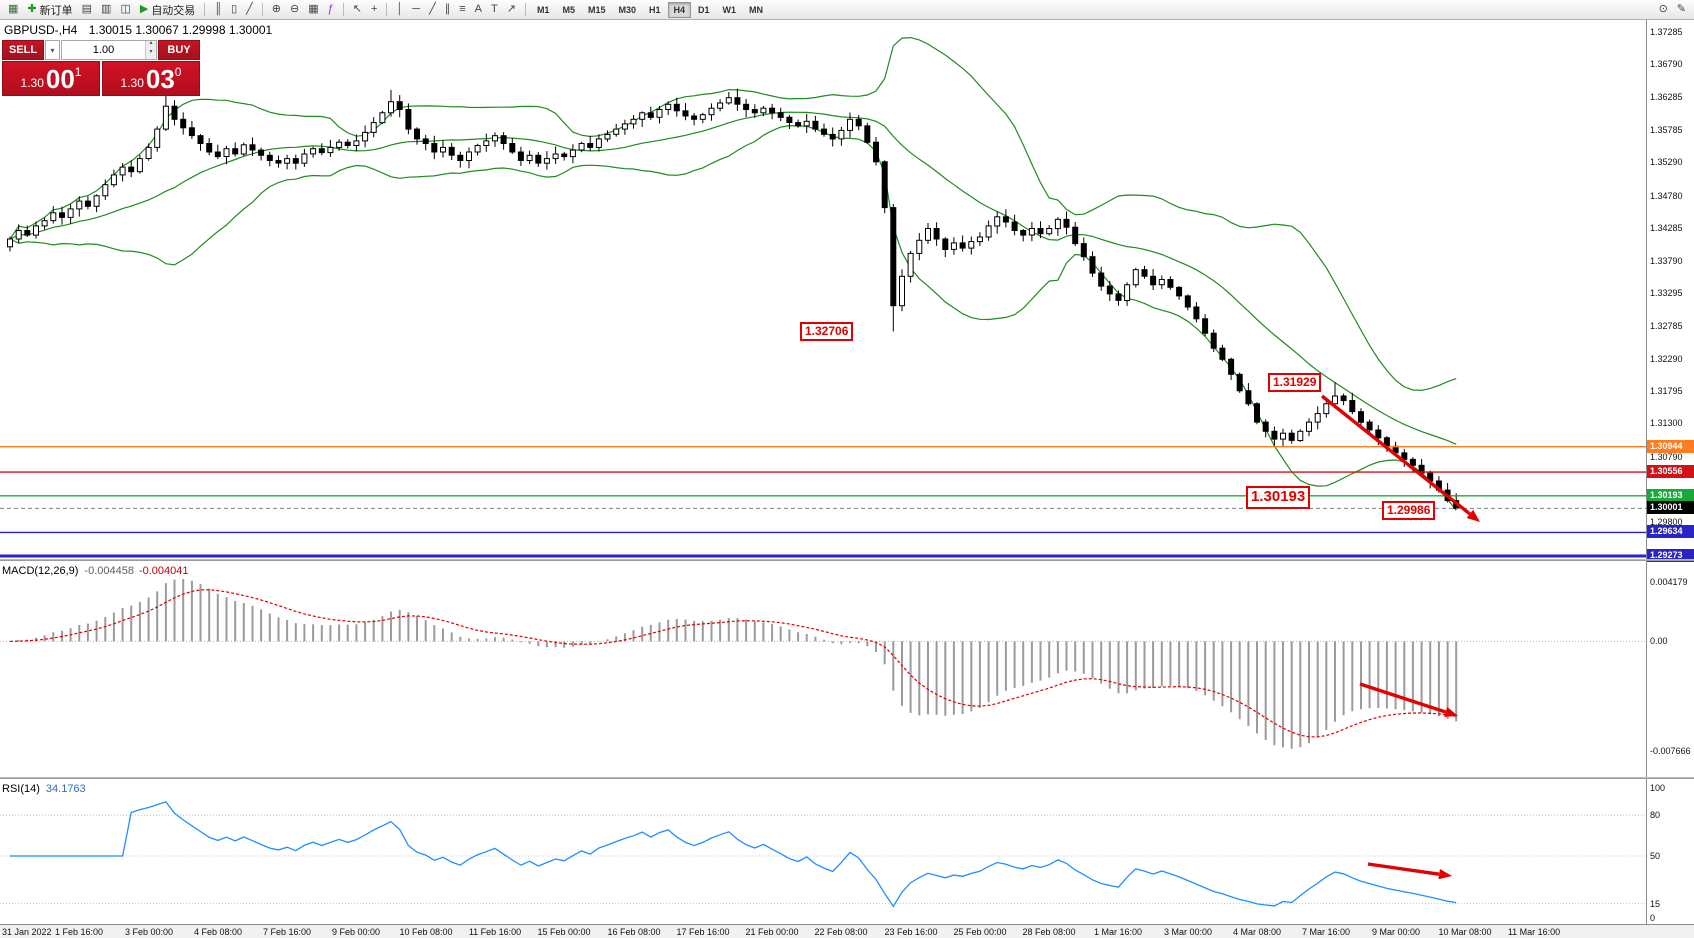  I want to click on zoom-out-button: ⊖, so click(294, 9).